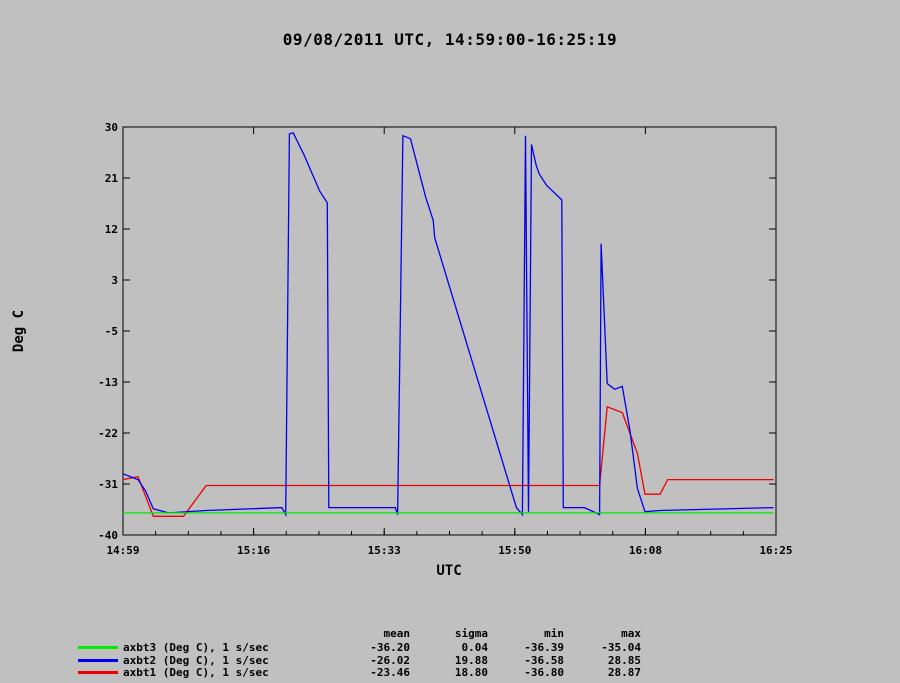  I want to click on chart-title: 09/08/2011 UTC, 14:59:00-16:25:19, so click(450, 39).